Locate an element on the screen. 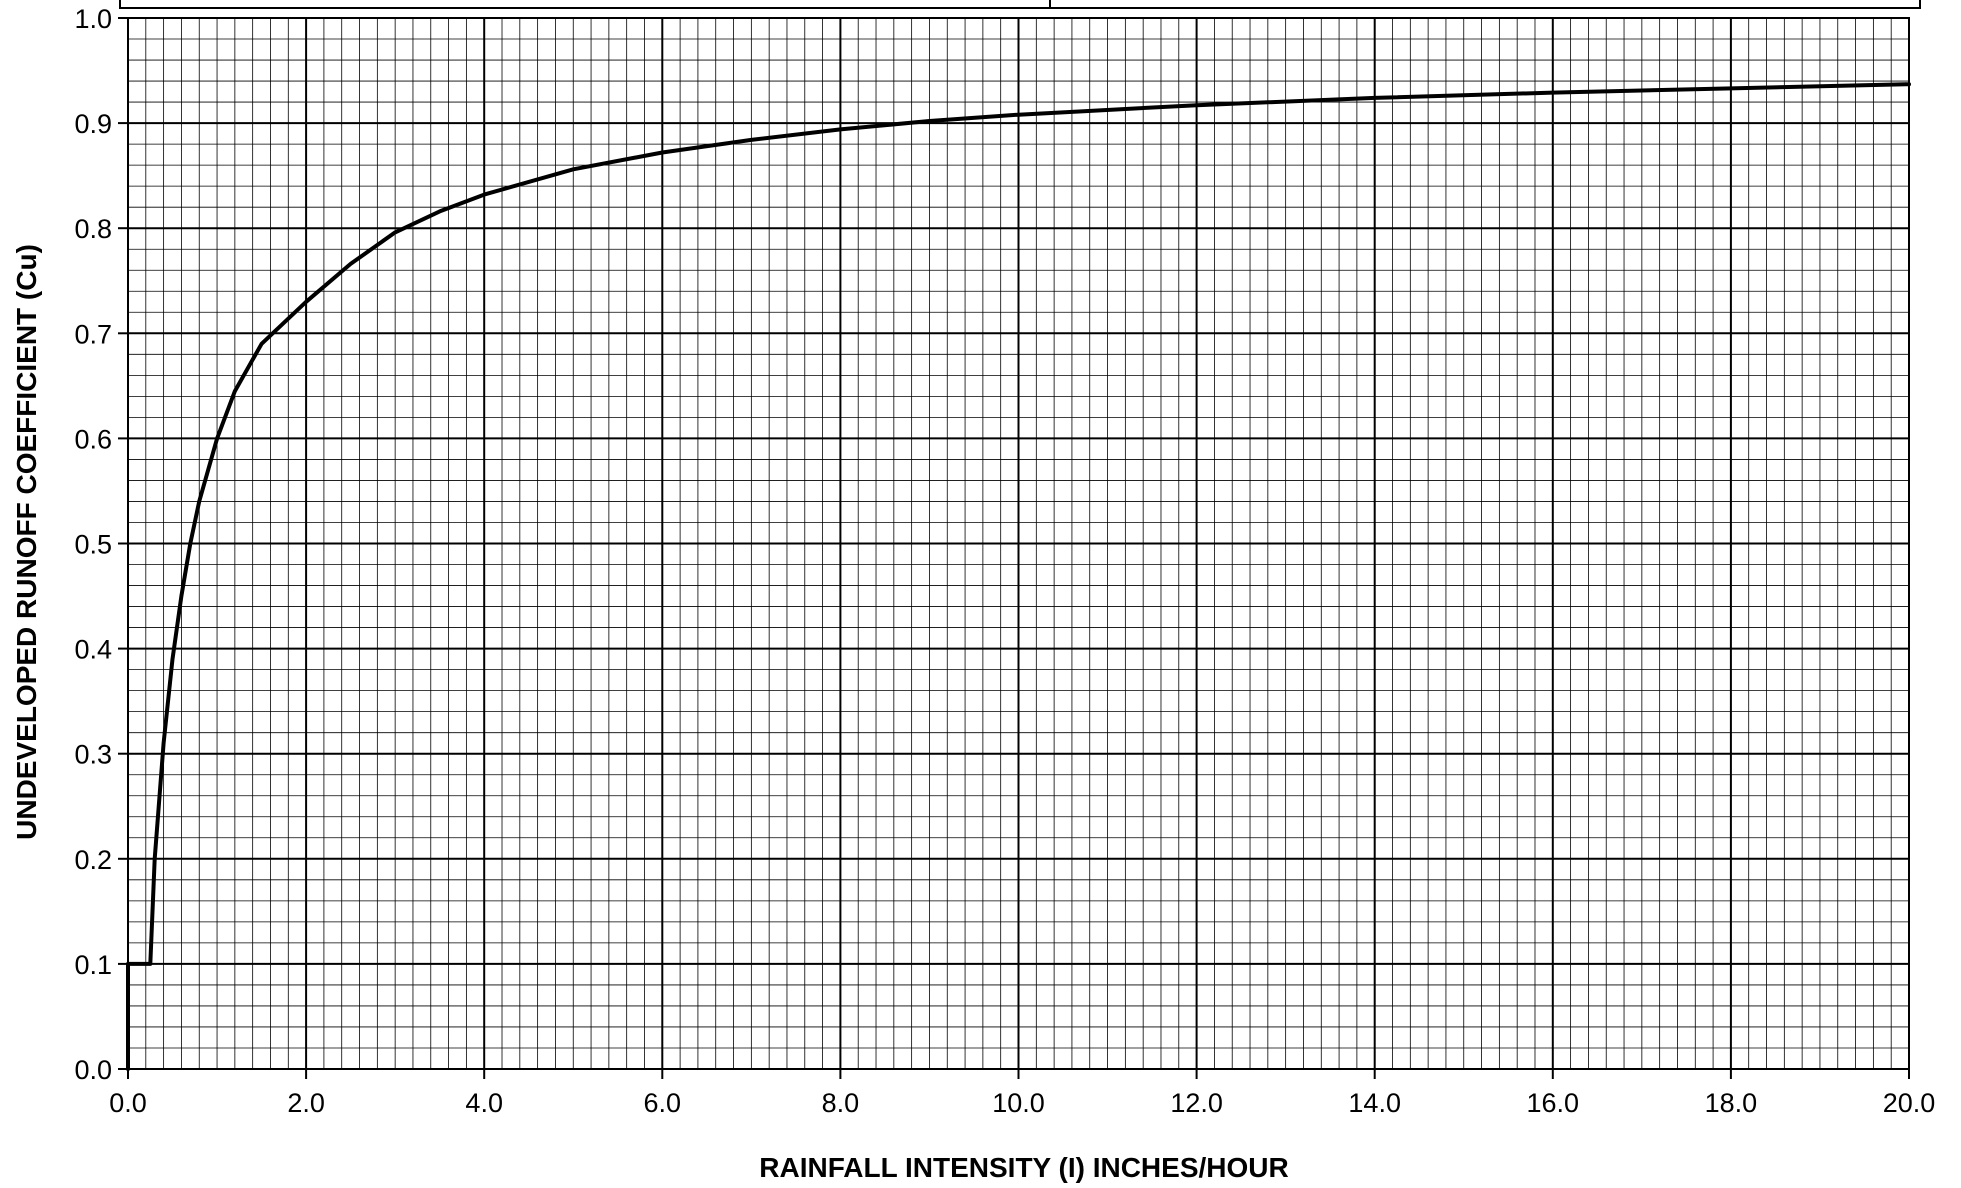 The height and width of the screenshot is (1188, 1961). x-tick-label: 0.0 is located at coordinates (128, 1103).